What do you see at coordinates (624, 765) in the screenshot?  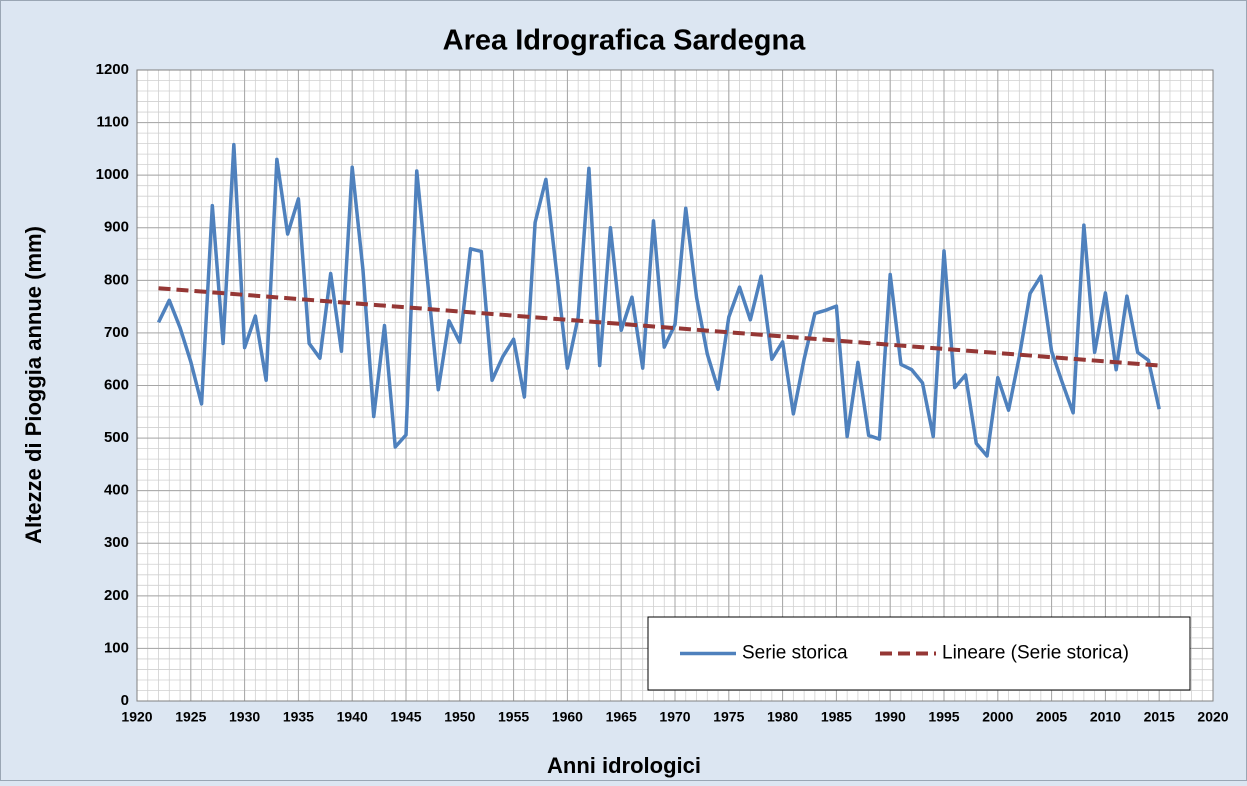 I see `x-axis-label: Anni idrologici` at bounding box center [624, 765].